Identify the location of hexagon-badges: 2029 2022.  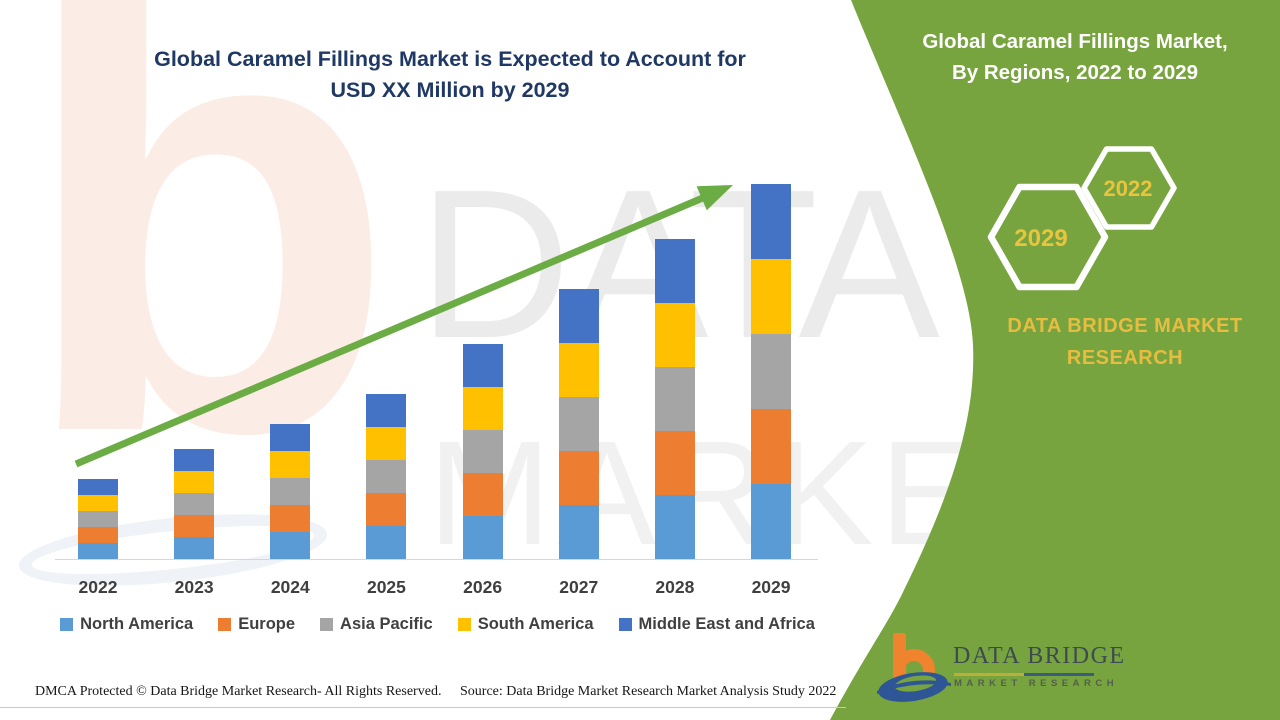
(1082, 218).